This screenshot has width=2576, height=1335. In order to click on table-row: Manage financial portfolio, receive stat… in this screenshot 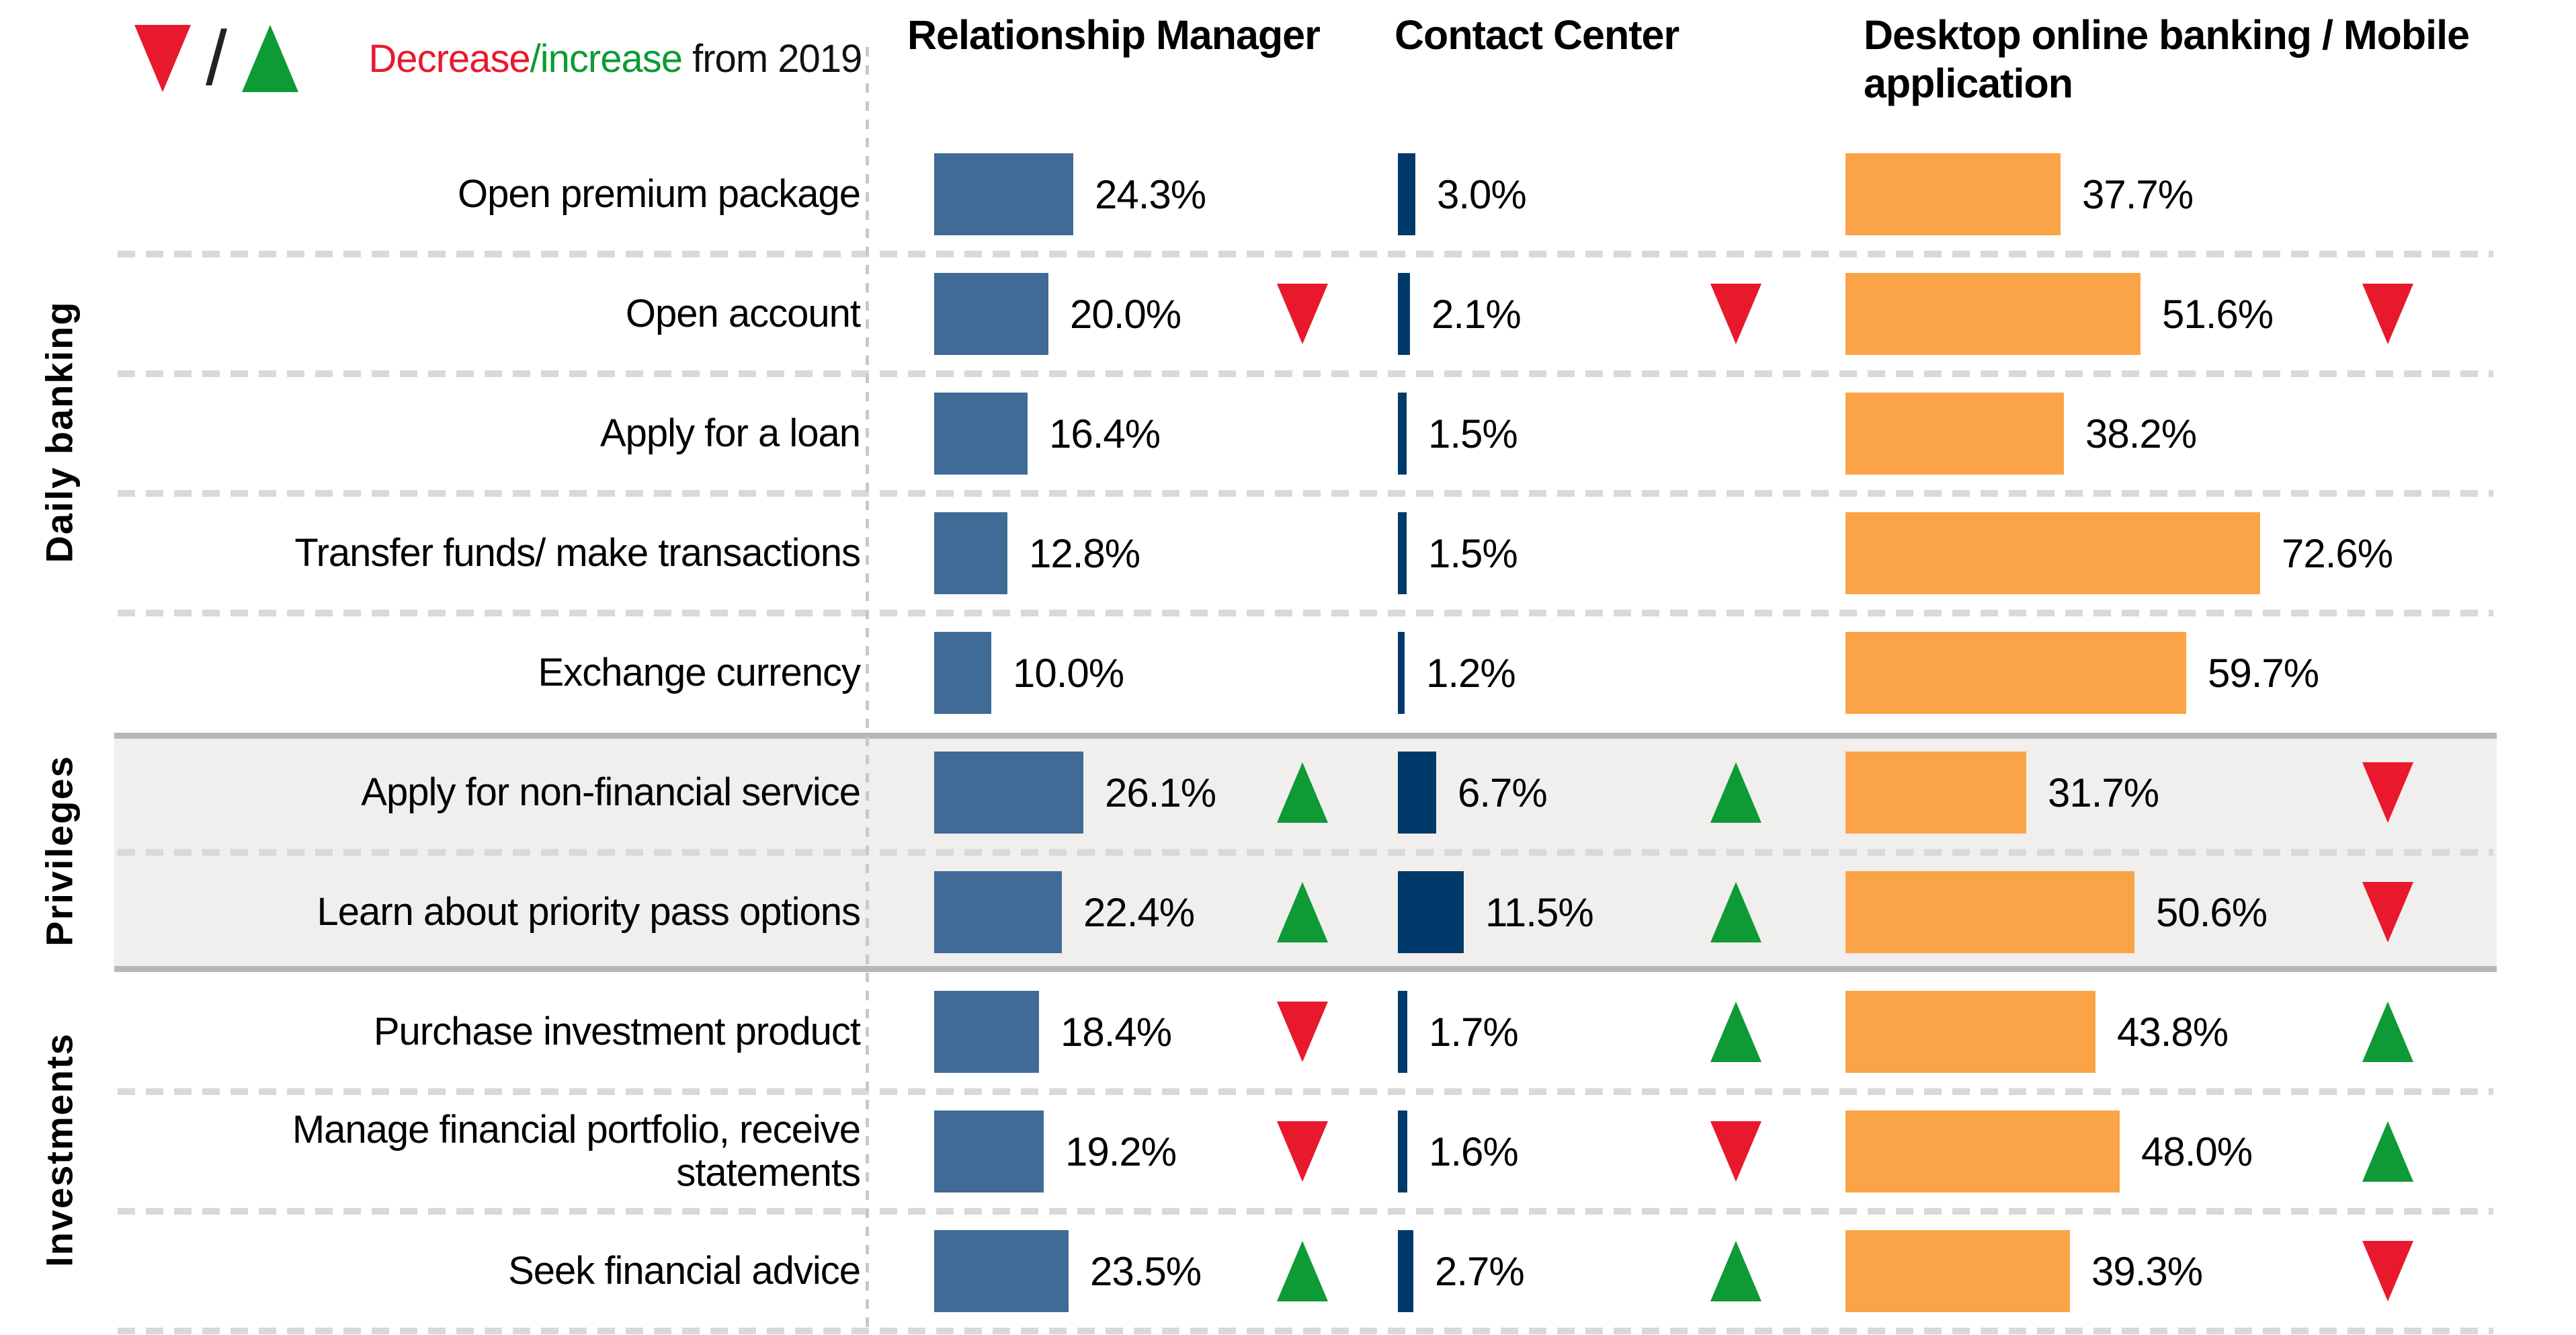, I will do `click(1288, 1151)`.